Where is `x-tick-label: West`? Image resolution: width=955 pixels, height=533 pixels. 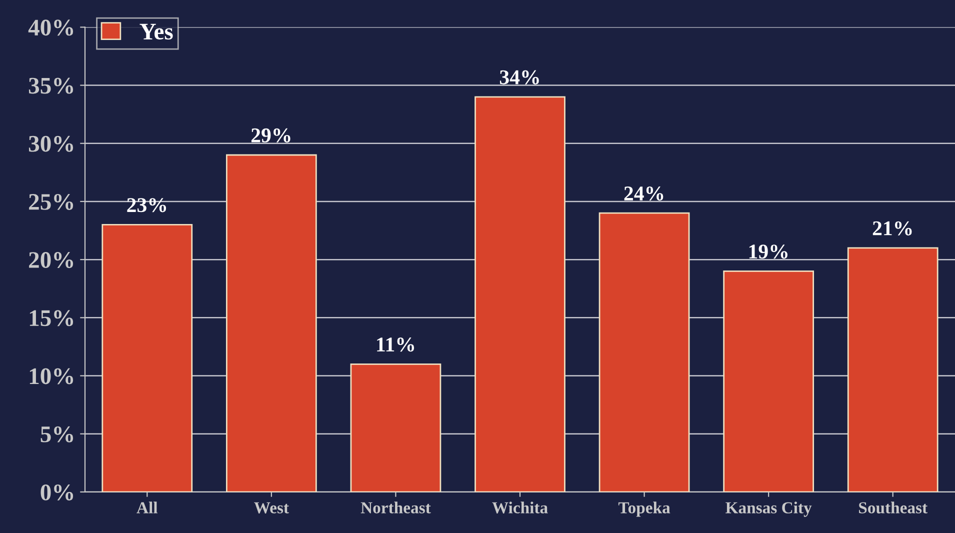
x-tick-label: West is located at coordinates (271, 508).